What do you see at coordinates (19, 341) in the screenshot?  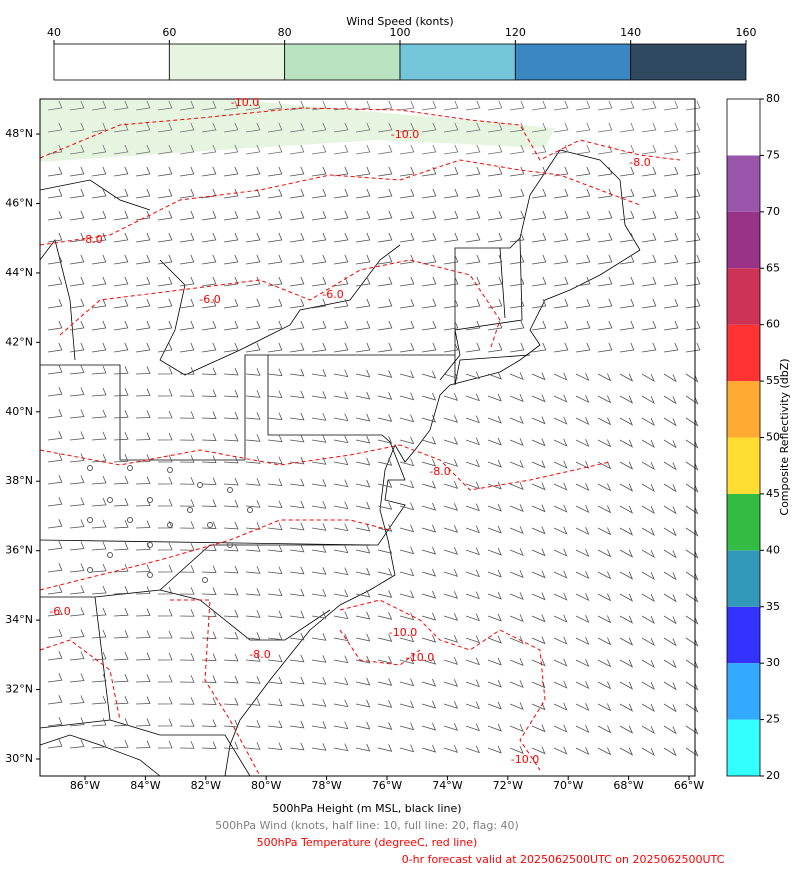 I see `tick-label: 42°N` at bounding box center [19, 341].